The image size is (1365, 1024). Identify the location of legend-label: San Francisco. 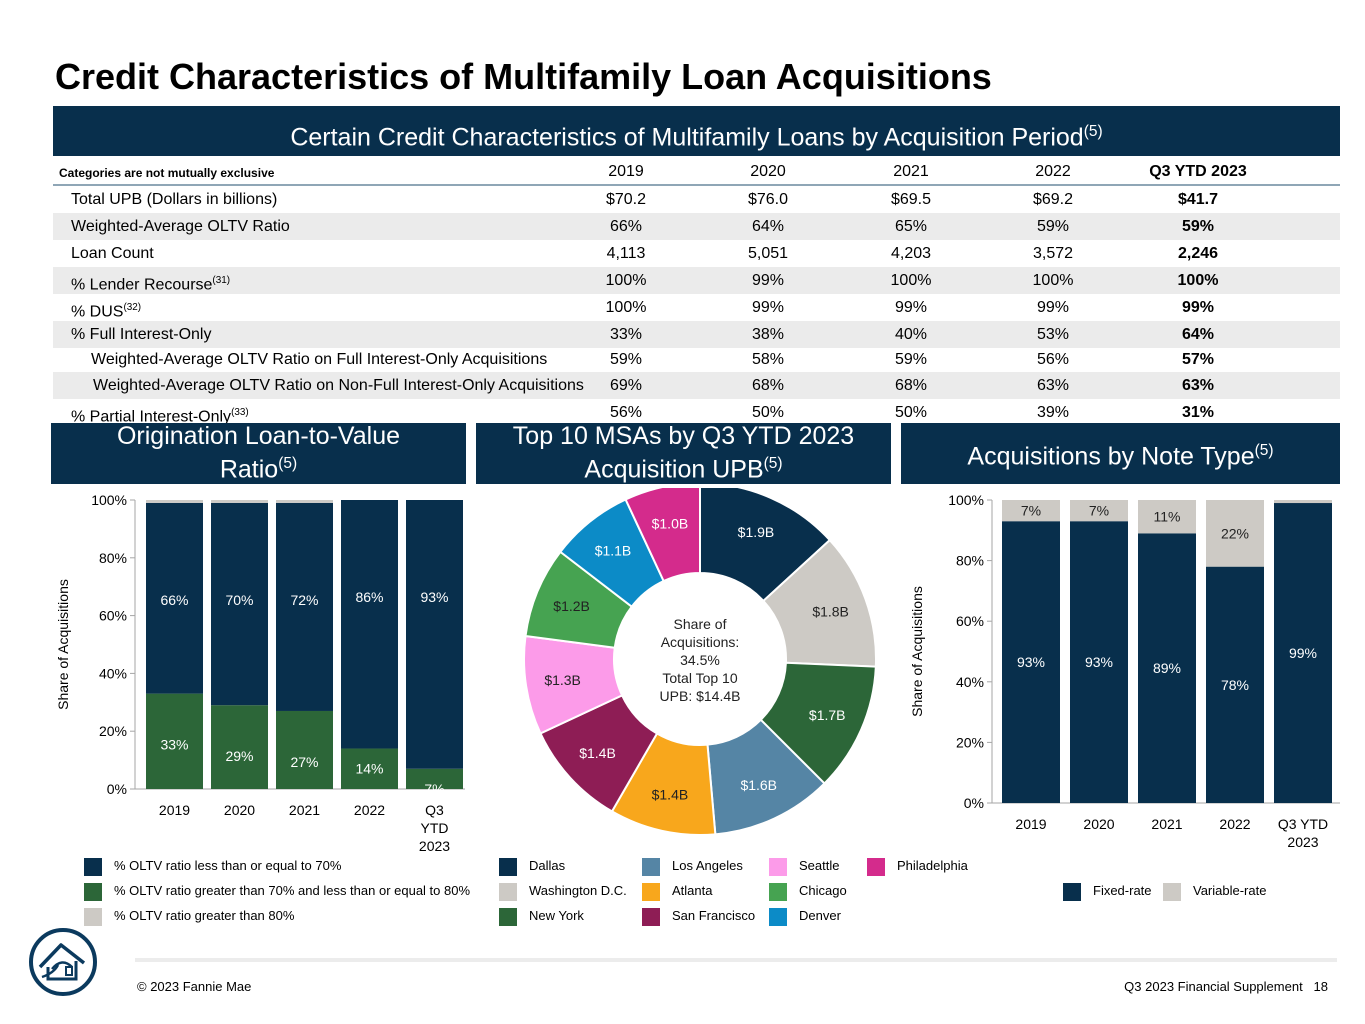
(714, 915).